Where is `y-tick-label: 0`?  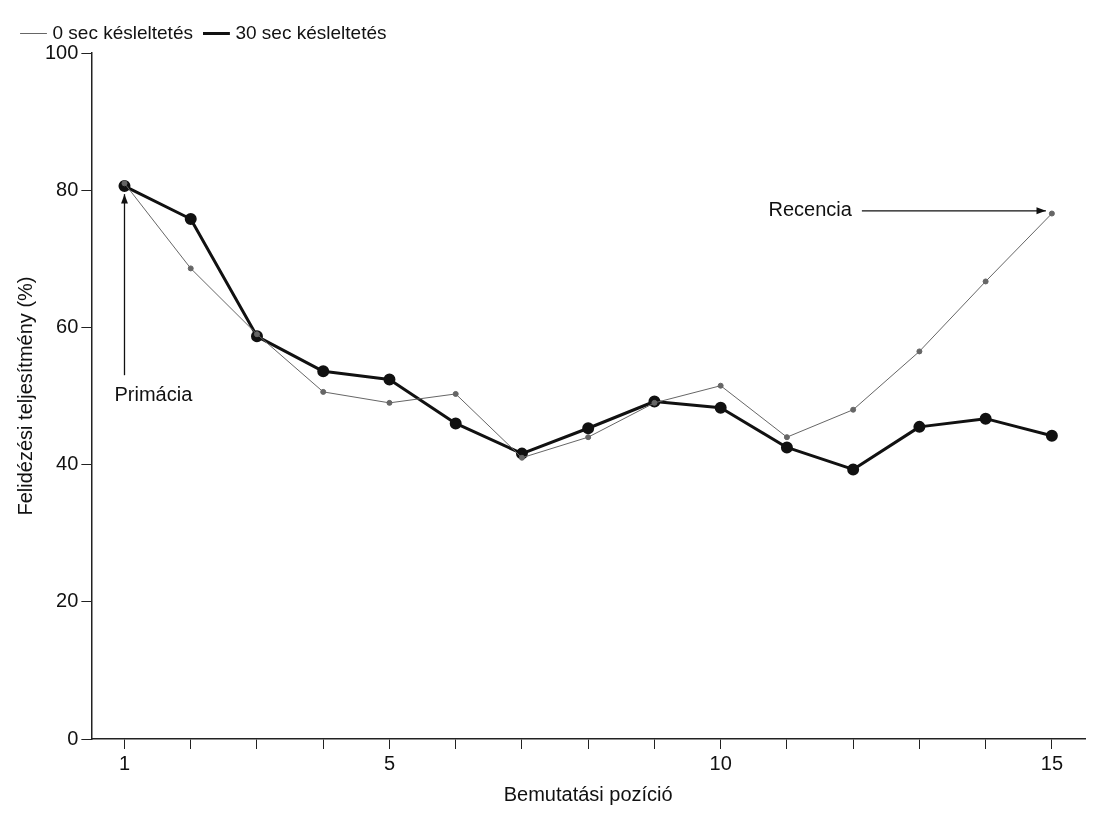
y-tick-label: 0 is located at coordinates (73, 737).